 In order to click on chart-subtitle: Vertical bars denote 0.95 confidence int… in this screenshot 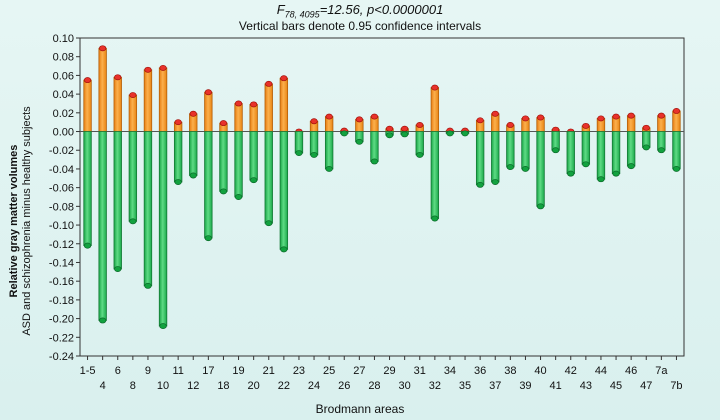, I will do `click(360, 26)`.